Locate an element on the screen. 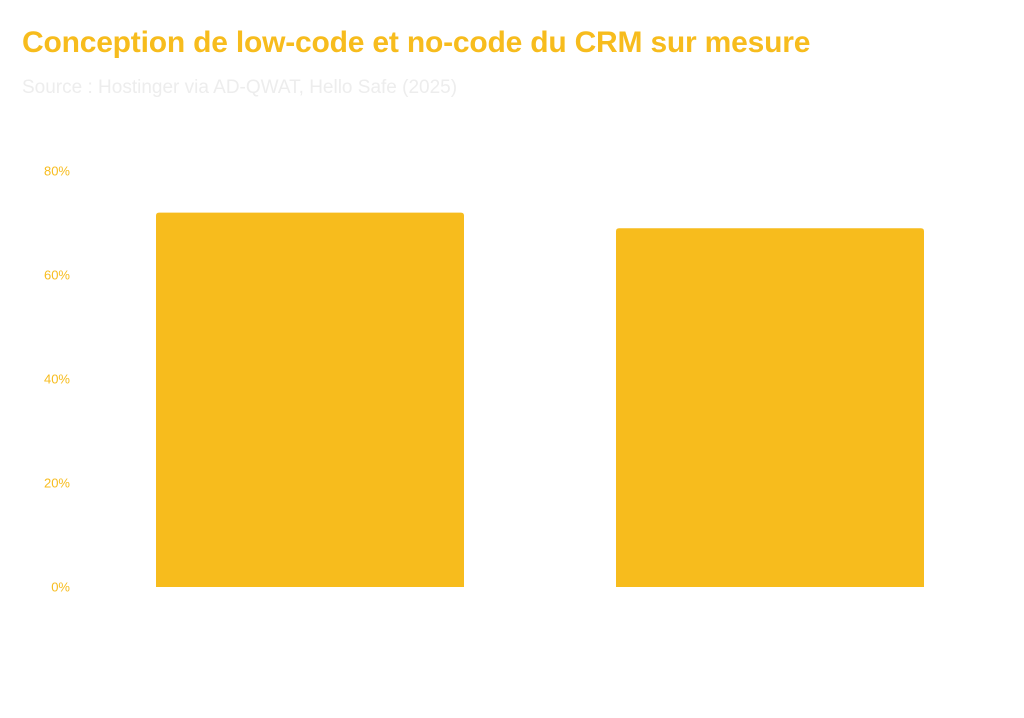  y-axis: 0% 20% 40% 60% 80% is located at coordinates (57, 379).